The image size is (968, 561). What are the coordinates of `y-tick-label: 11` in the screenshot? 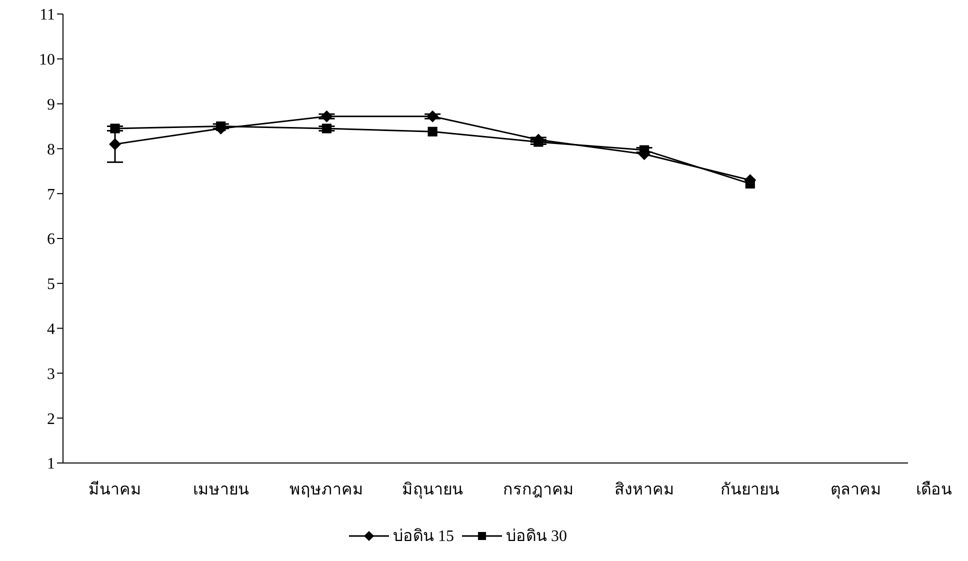 It's located at (47, 15).